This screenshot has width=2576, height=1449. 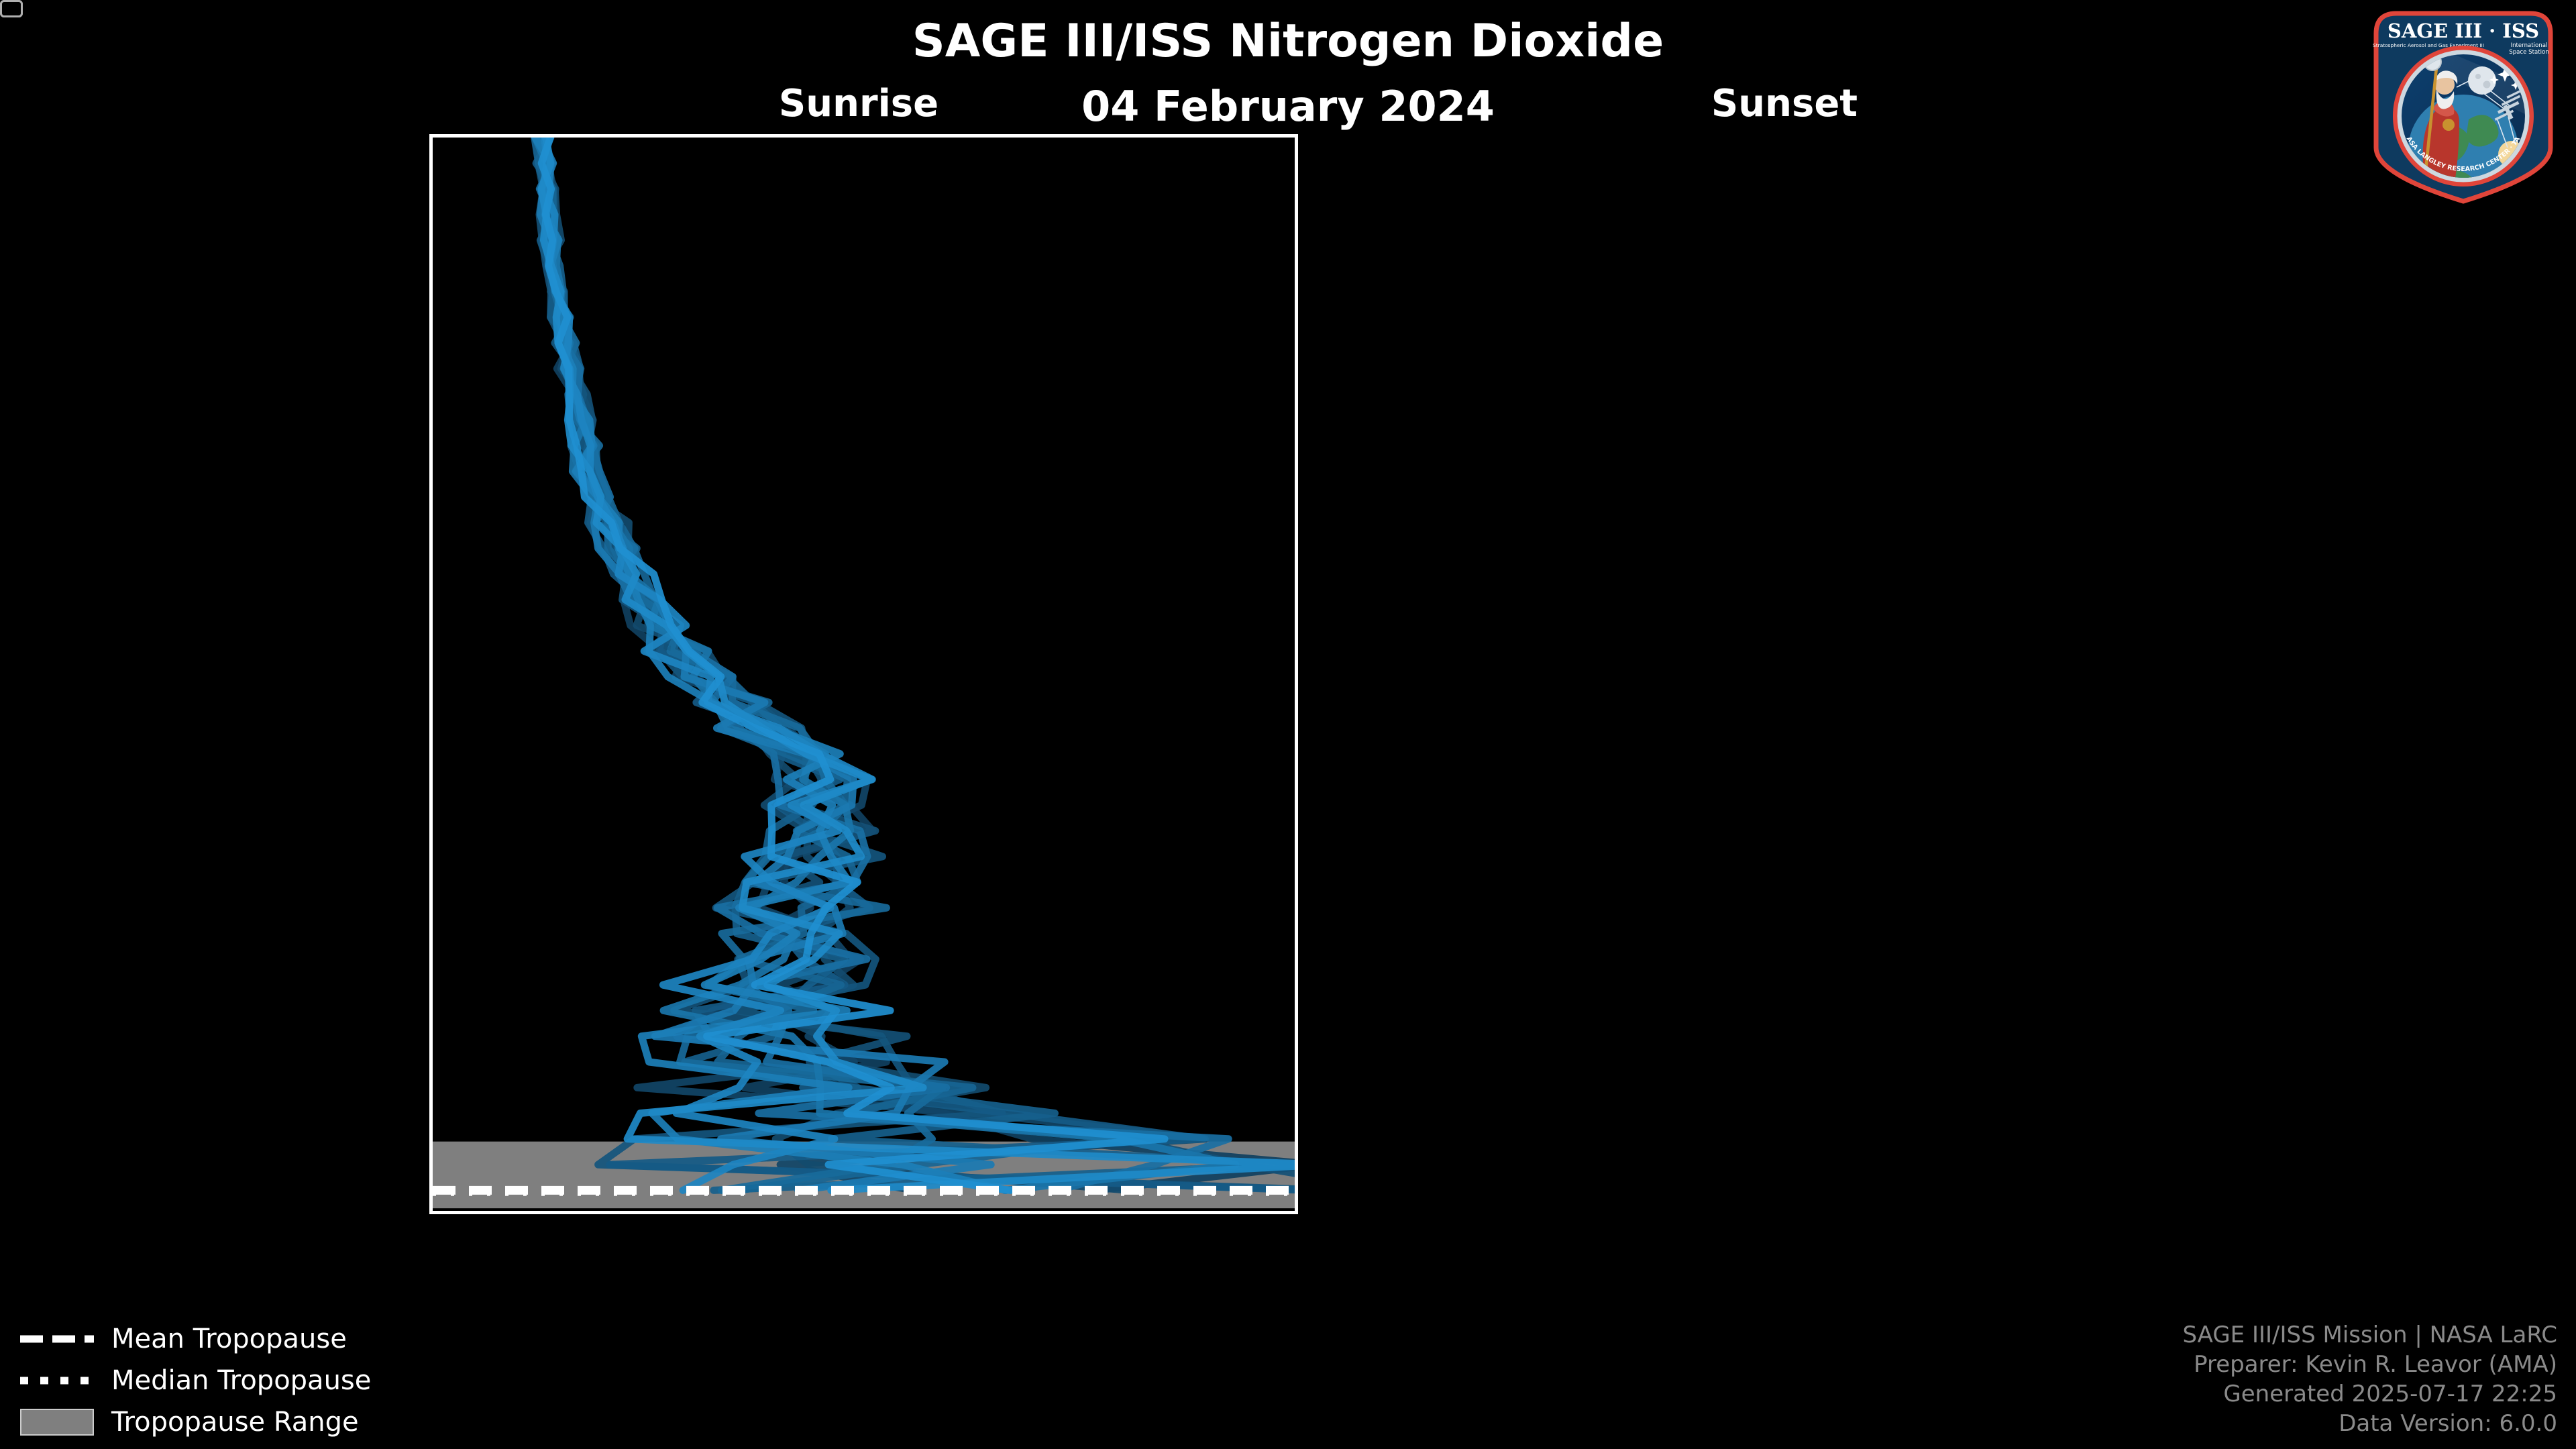 What do you see at coordinates (2463, 30) in the screenshot?
I see `logo-title: SAGE III · ISS` at bounding box center [2463, 30].